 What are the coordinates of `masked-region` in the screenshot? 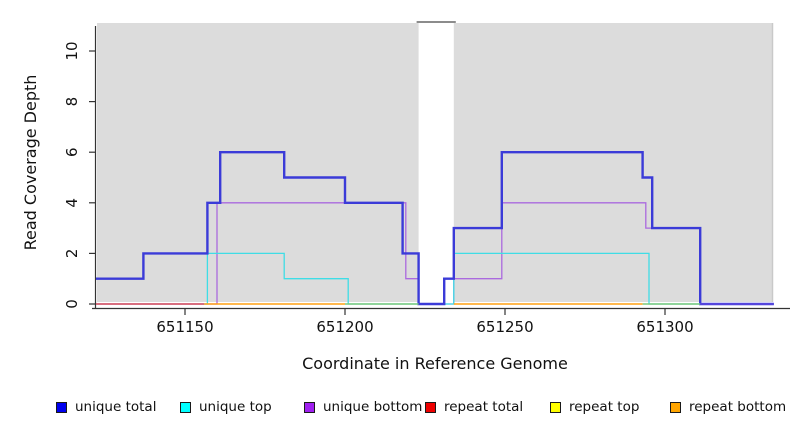 It's located at (436, 162).